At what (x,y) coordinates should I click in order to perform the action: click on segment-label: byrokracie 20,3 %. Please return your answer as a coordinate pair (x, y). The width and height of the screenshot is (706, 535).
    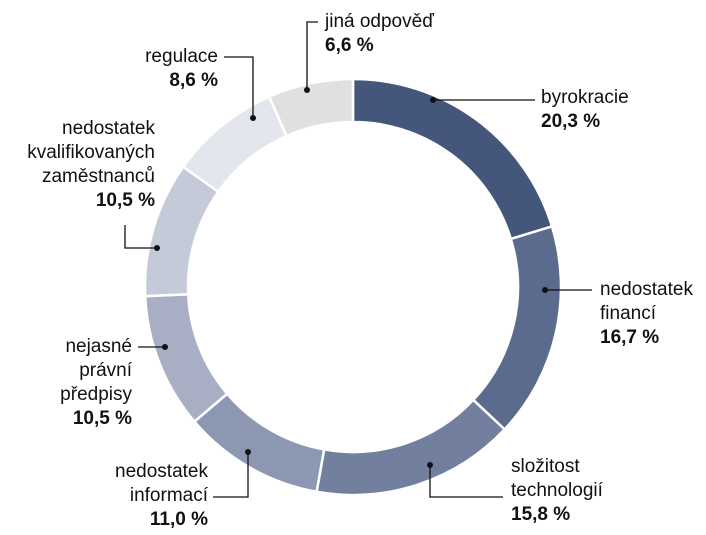
    Looking at the image, I should click on (616, 110).